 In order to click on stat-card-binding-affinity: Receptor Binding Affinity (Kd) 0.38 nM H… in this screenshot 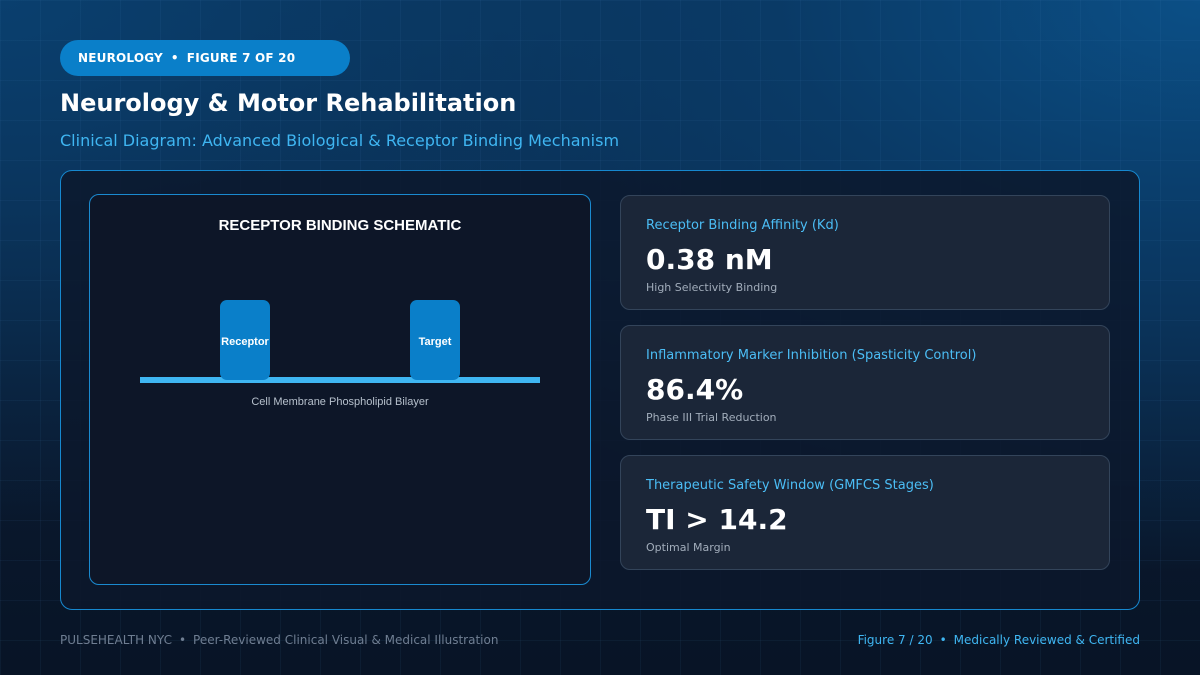, I will do `click(865, 252)`.